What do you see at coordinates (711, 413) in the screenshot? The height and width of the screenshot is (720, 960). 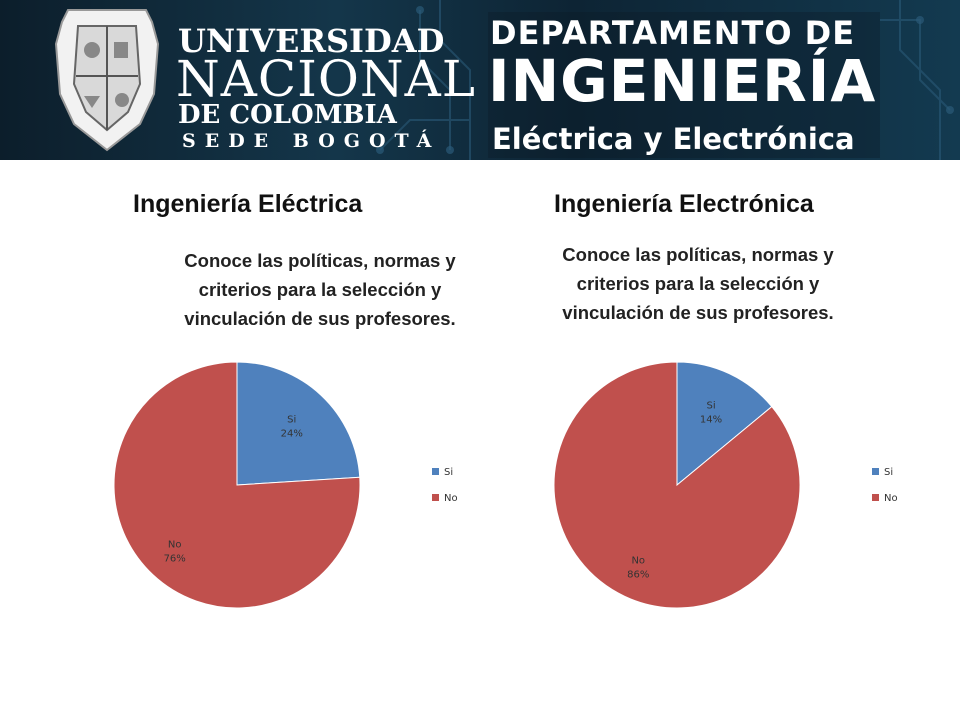 I see `data-label-si: Si 14%` at bounding box center [711, 413].